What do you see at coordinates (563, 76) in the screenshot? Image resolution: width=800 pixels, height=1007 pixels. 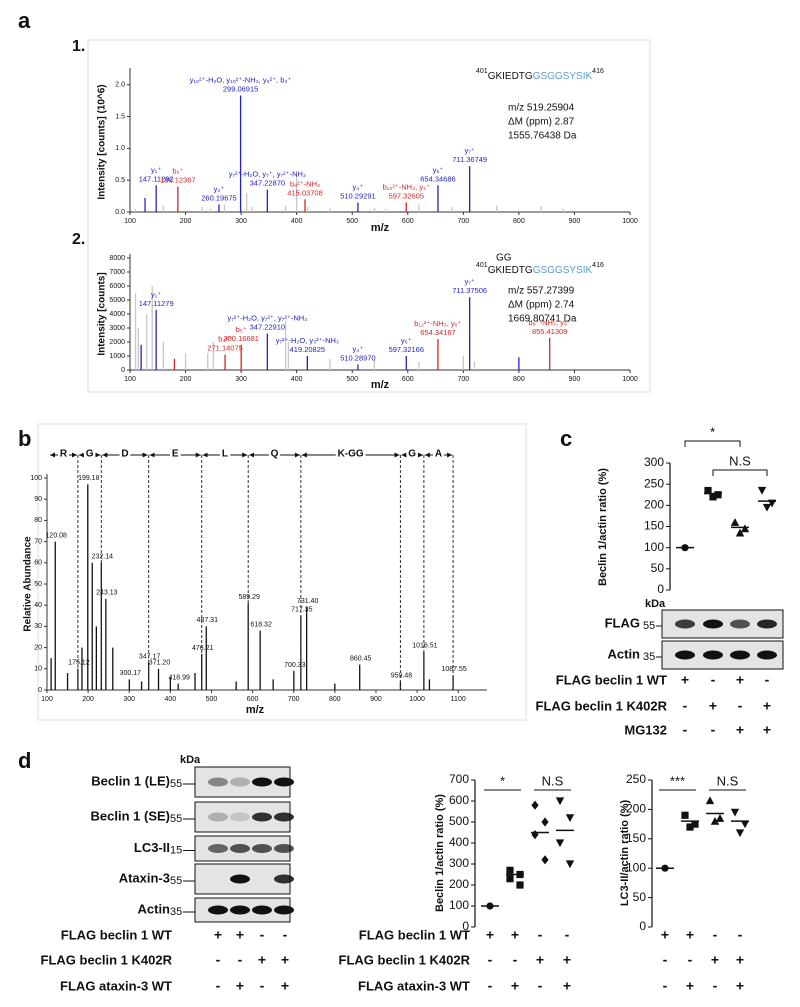 I see `sequence-highlight: GSGGSYSIK` at bounding box center [563, 76].